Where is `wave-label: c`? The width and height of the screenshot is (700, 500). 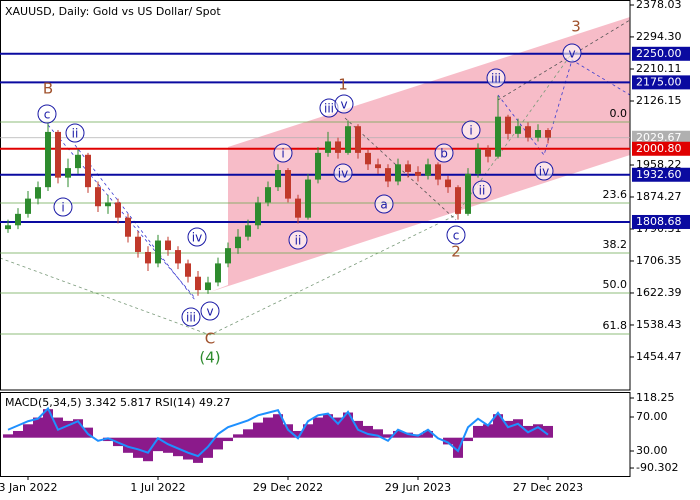 wave-label: c is located at coordinates (47, 115).